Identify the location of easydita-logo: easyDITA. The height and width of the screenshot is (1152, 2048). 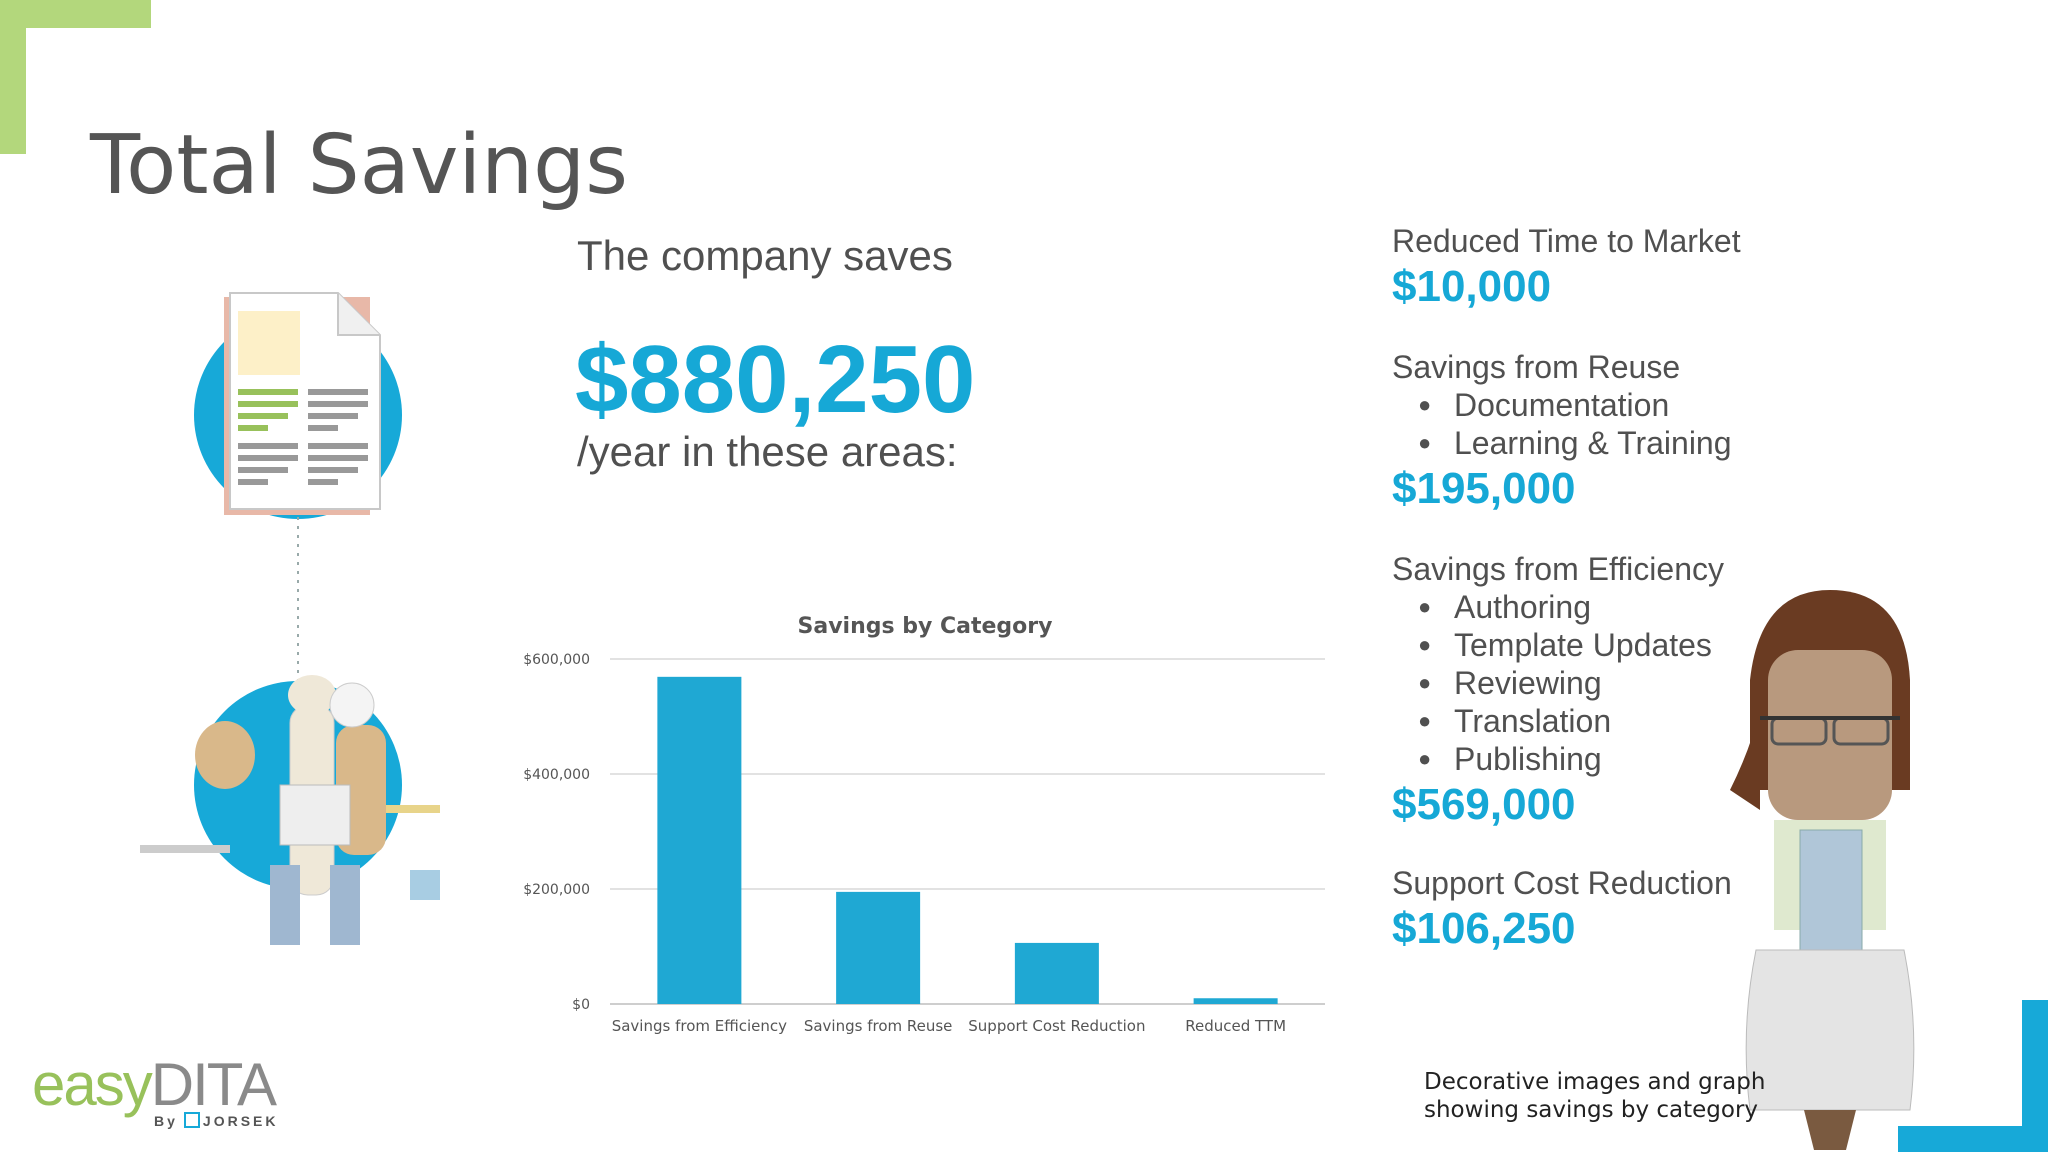
(154, 1084).